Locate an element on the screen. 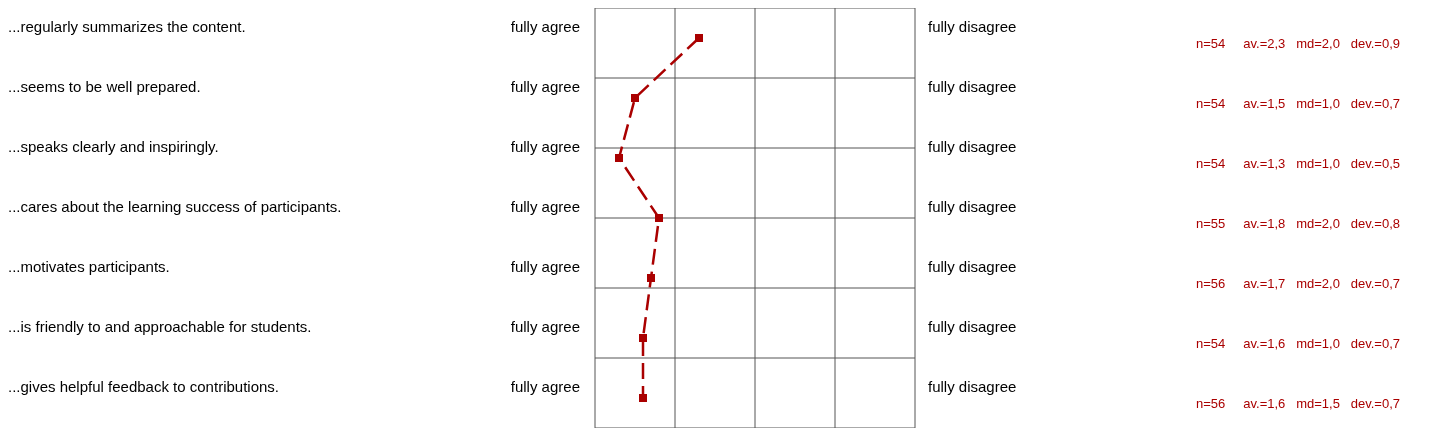 This screenshot has width=1431, height=437. data-label: n=54 av.=1,3 md=1,0 dev.=0,5 is located at coordinates (1297, 163).